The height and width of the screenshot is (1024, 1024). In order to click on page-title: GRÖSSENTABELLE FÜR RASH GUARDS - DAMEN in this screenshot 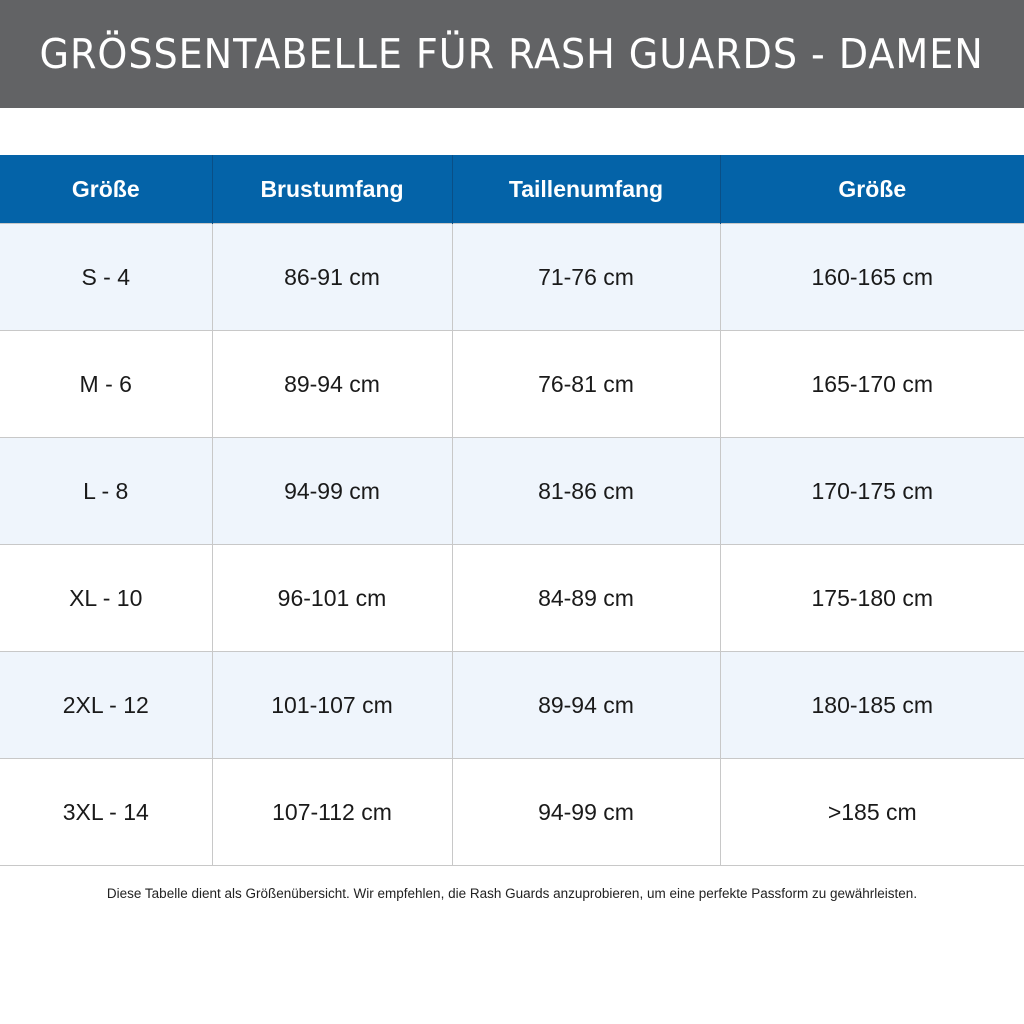, I will do `click(512, 54)`.